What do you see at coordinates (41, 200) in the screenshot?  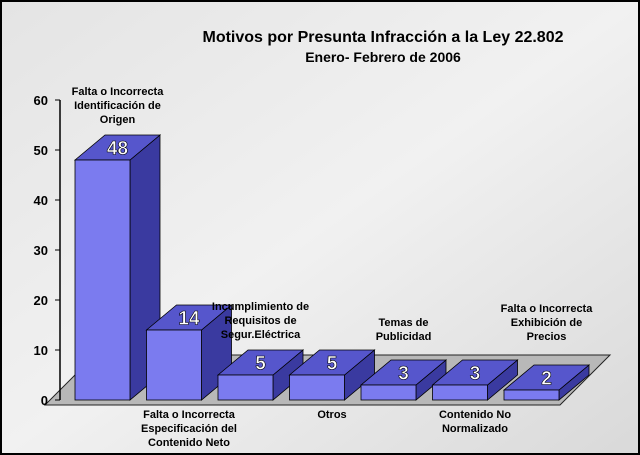 I see `y-tick-label: 40` at bounding box center [41, 200].